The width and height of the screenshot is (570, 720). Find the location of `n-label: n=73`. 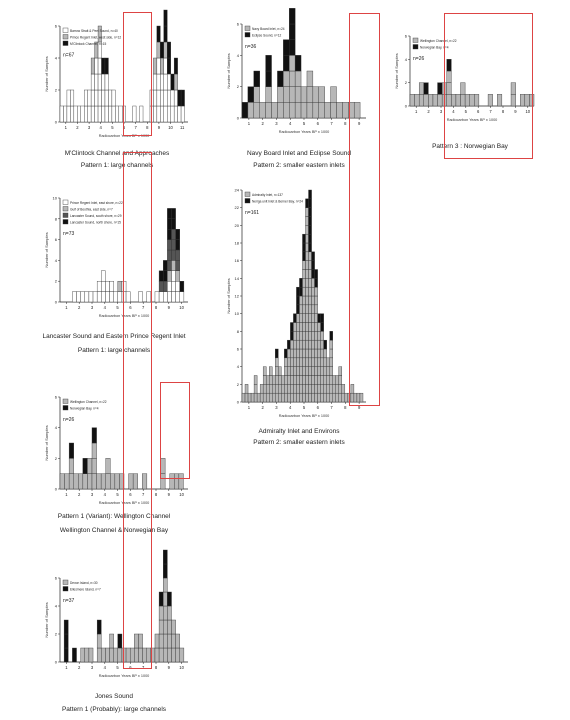

n-label: n=73 is located at coordinates (68, 234).